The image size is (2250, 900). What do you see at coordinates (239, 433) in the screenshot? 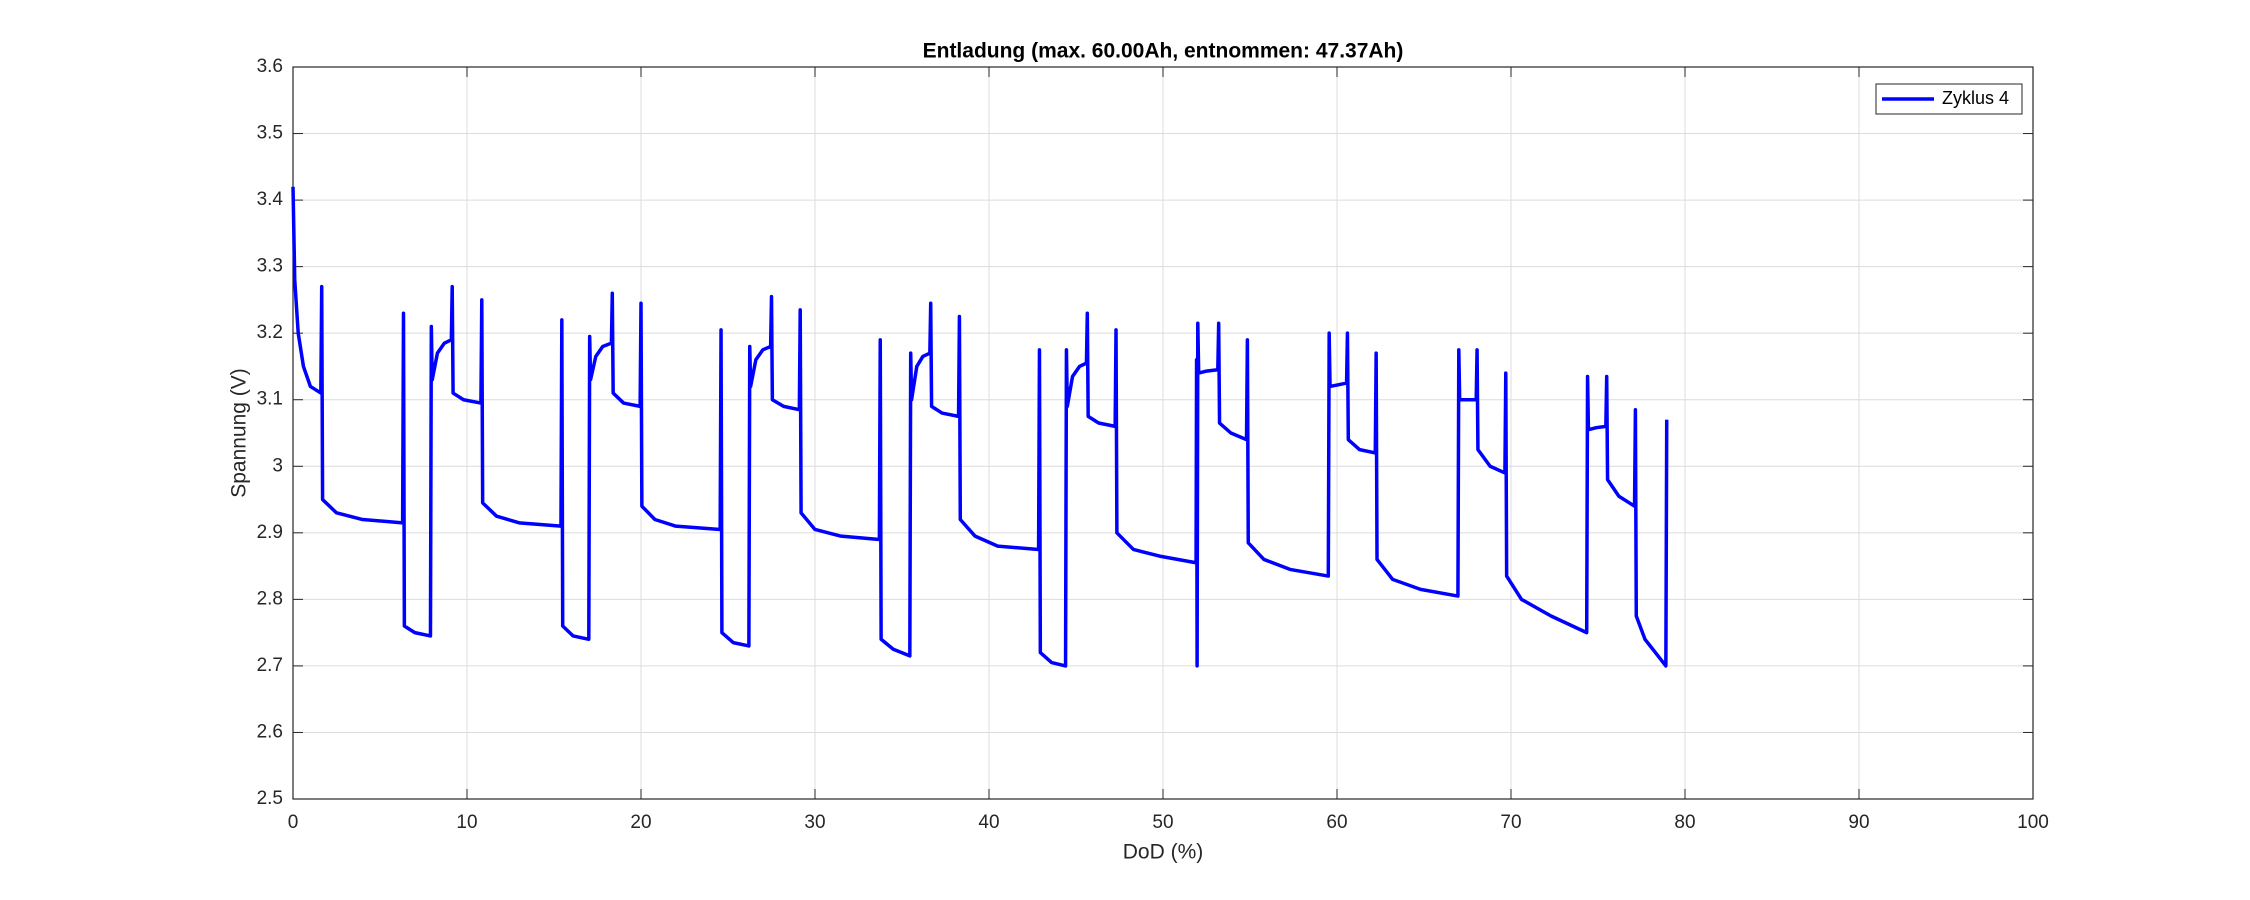
I see `y-axis-label: Spannung (V)` at bounding box center [239, 433].